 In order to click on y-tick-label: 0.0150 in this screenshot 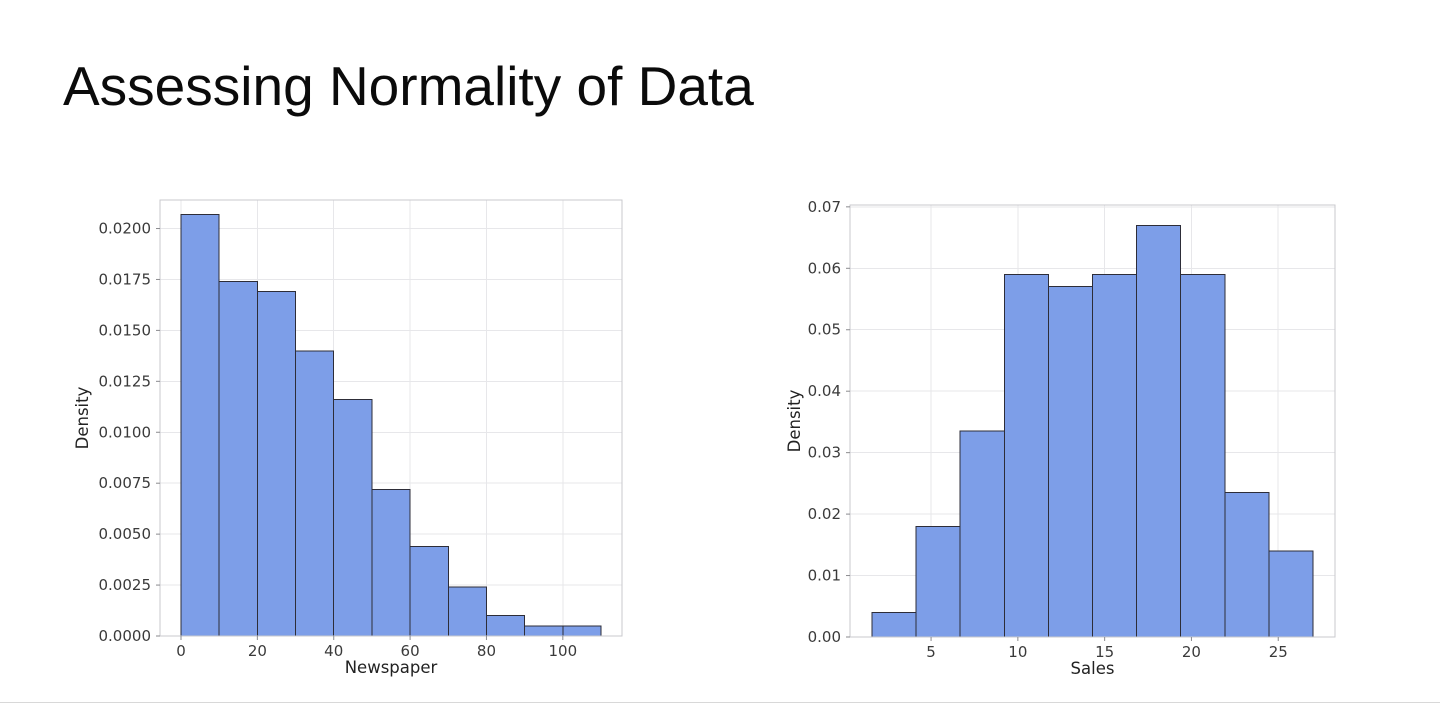, I will do `click(125, 330)`.